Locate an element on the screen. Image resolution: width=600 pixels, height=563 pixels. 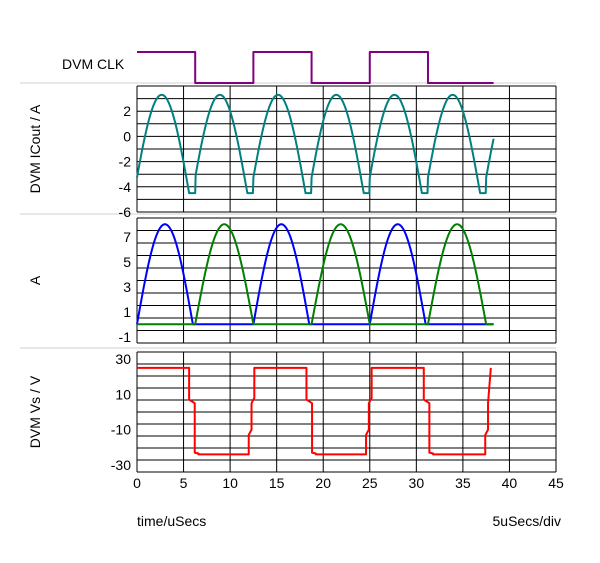
x-tick-label: 30 is located at coordinates (417, 483).